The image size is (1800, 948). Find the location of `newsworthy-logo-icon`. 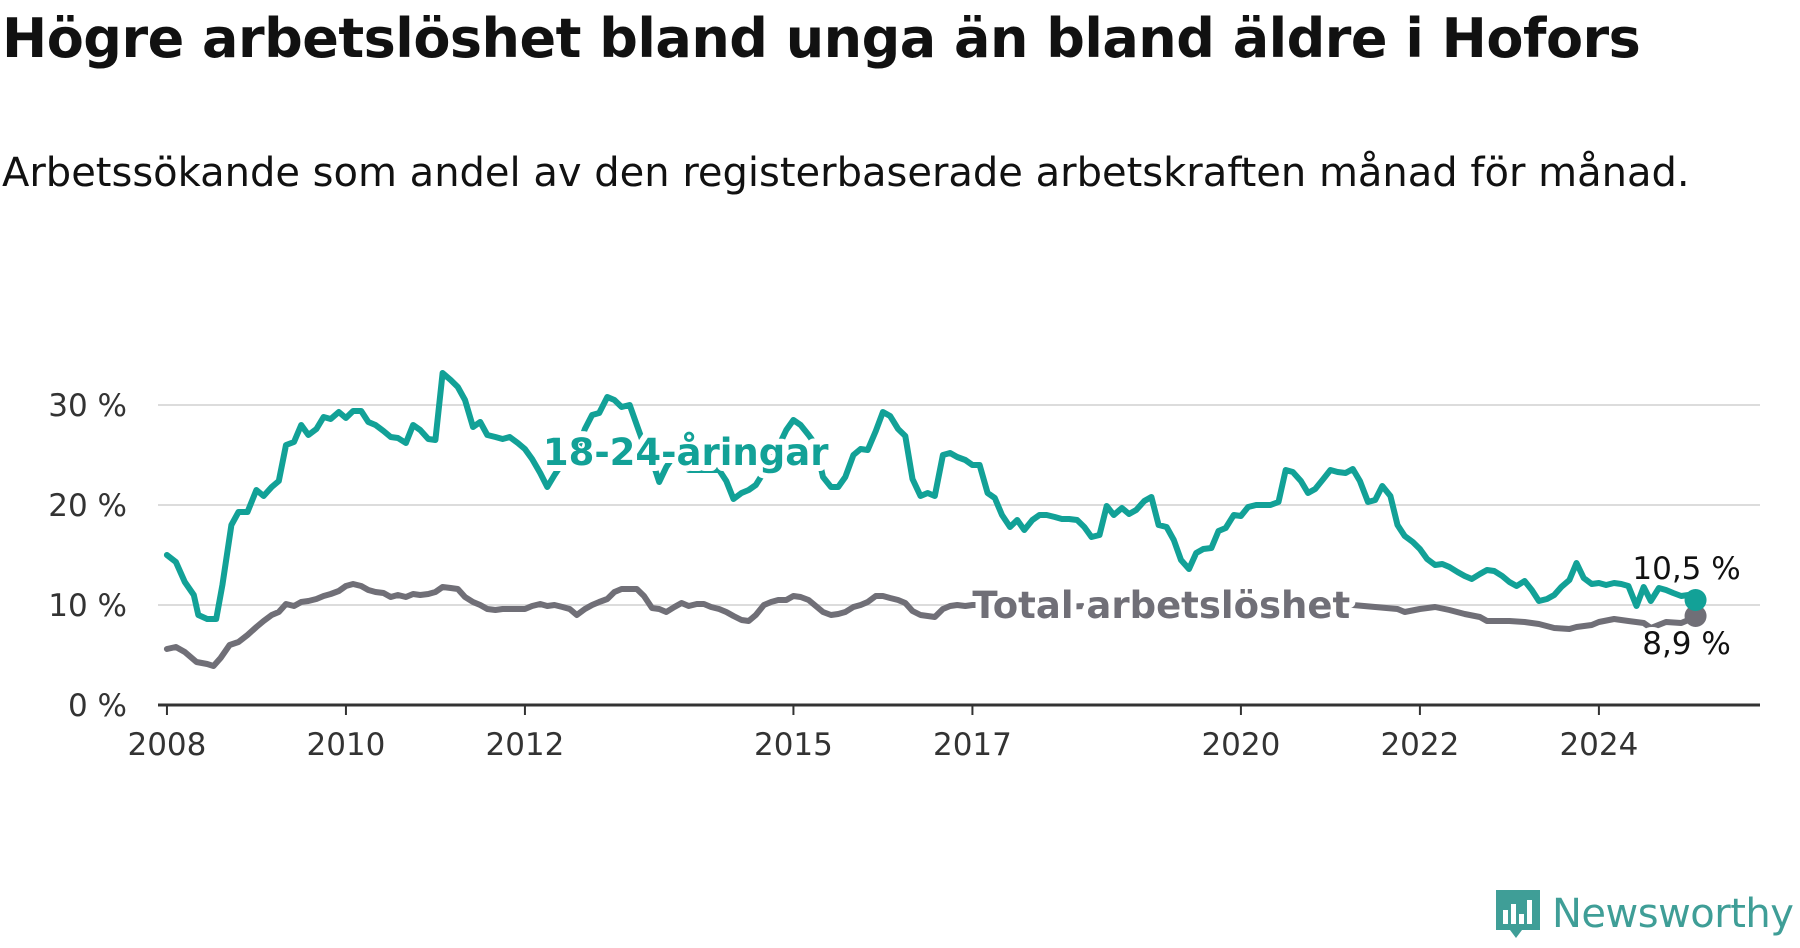

newsworthy-logo-icon is located at coordinates (1518, 914).